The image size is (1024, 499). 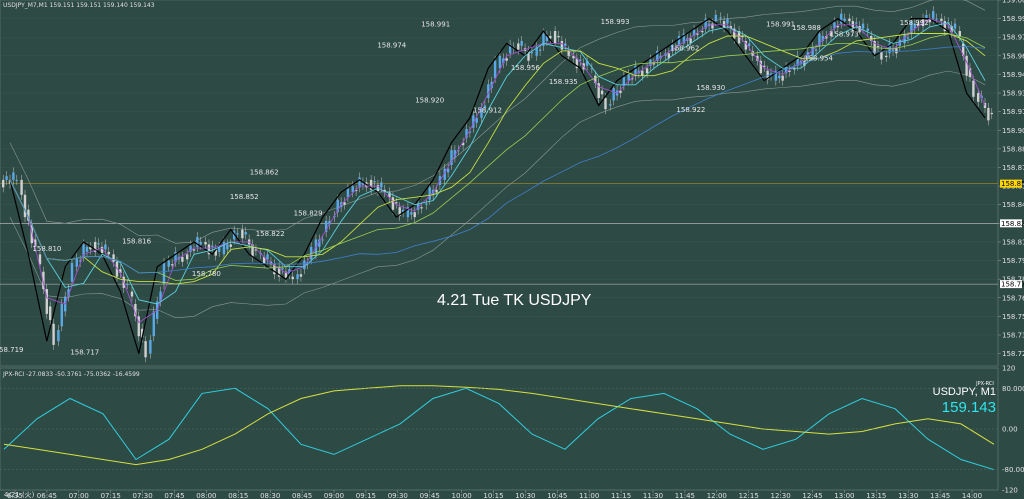 I want to click on price-tick-label: 158.840, so click(x=1013, y=205).